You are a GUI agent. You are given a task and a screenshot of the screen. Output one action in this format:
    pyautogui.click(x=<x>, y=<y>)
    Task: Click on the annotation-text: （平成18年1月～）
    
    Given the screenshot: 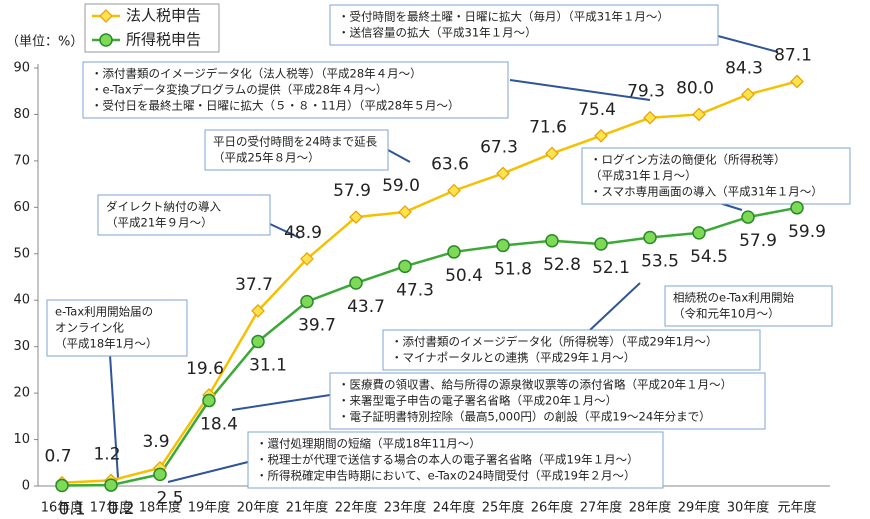 What is the action you would take?
    pyautogui.click(x=106, y=344)
    